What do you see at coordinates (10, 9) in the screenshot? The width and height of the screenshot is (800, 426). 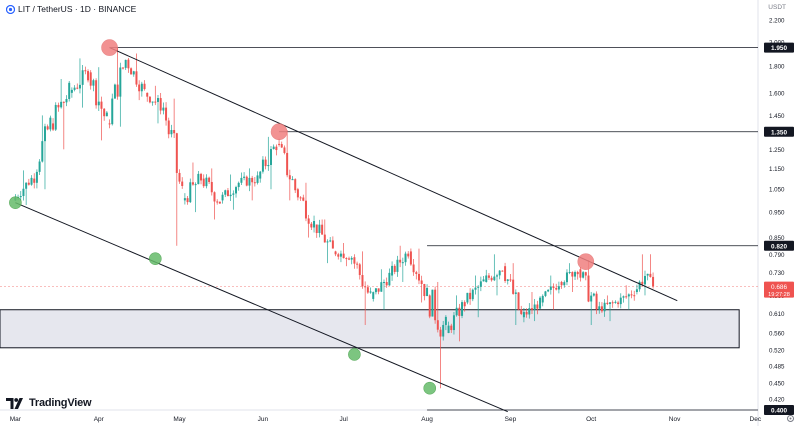 I see `symbol-icon` at bounding box center [10, 9].